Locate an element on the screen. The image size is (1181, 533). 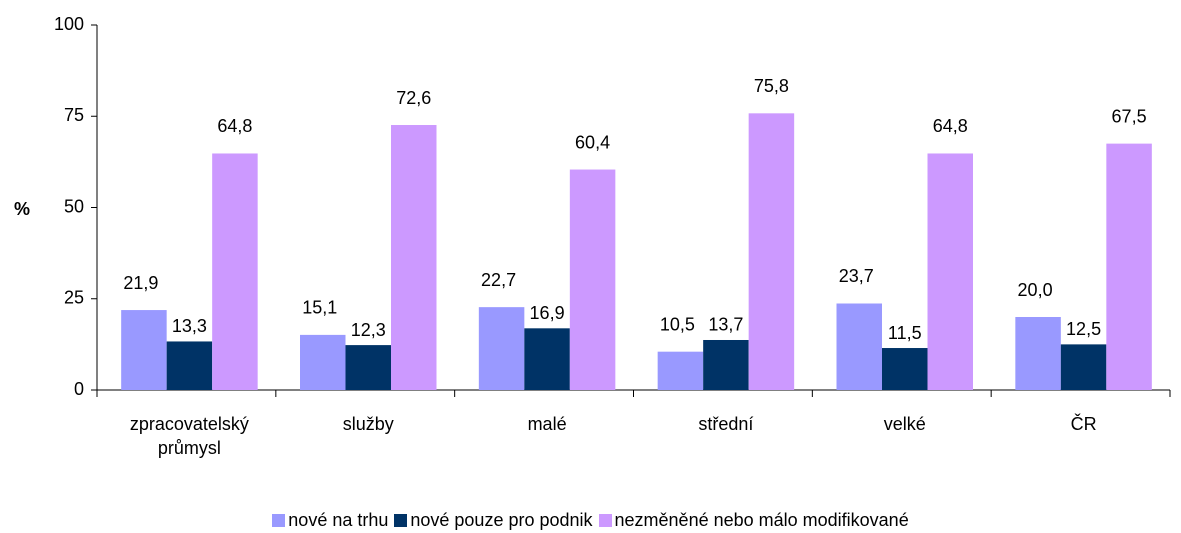
value-label: 67,5 is located at coordinates (1129, 116).